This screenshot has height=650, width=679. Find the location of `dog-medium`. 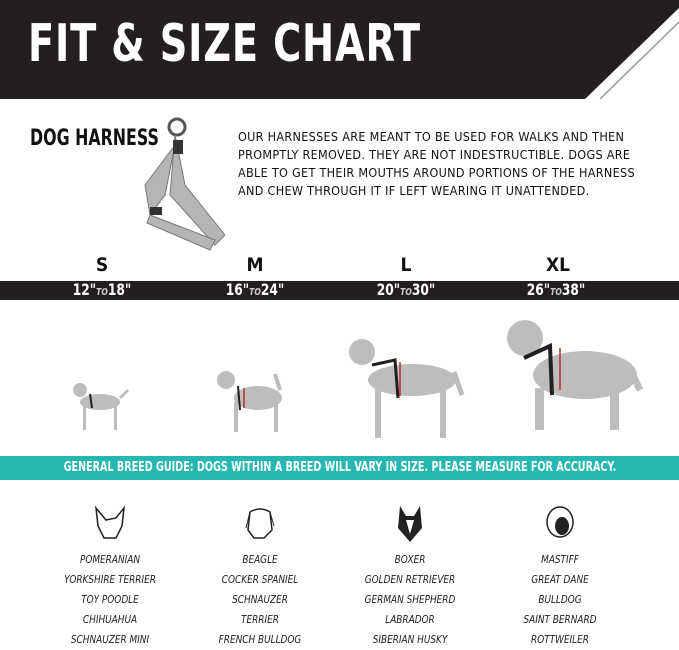

dog-medium is located at coordinates (249, 401).